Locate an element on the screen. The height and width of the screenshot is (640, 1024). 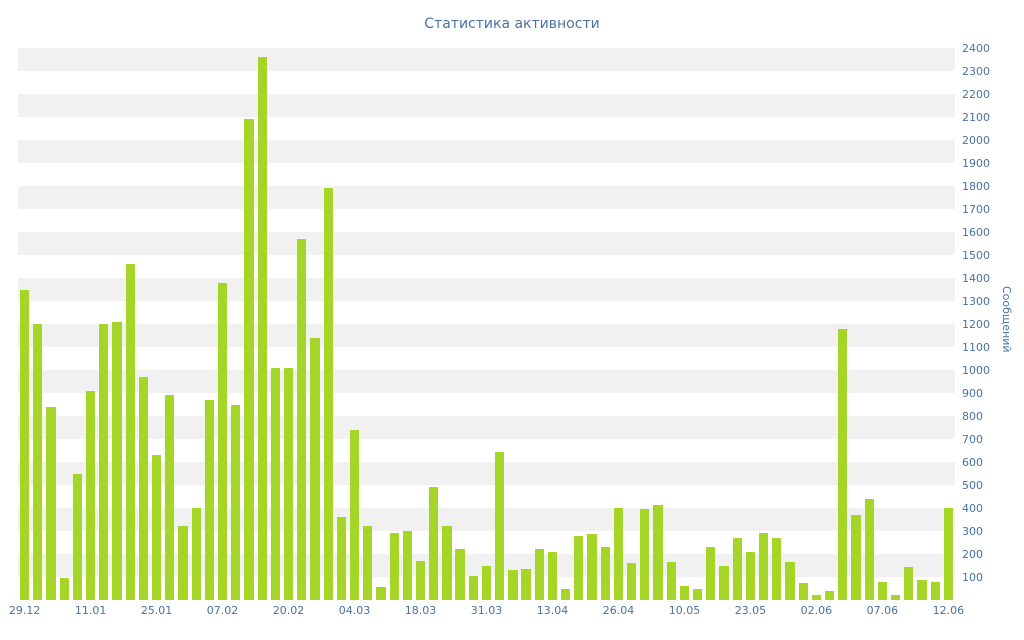
x-tick-label: 07.02 is located at coordinates (222, 610).